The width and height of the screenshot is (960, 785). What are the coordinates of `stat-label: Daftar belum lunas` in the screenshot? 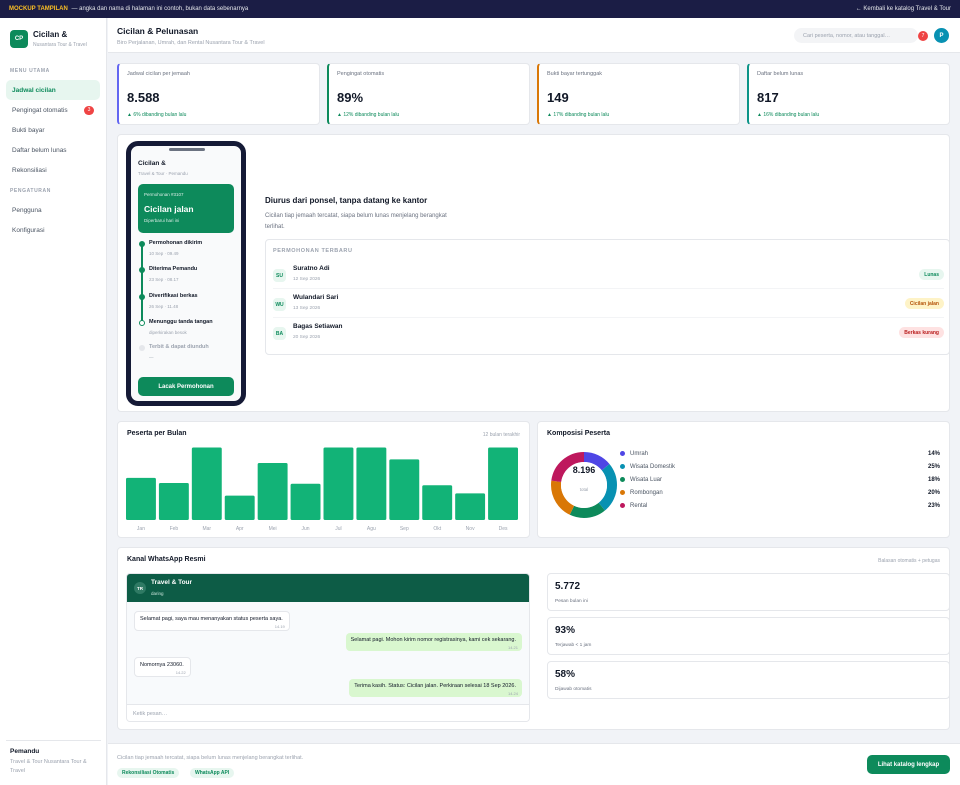 It's located at (780, 74).